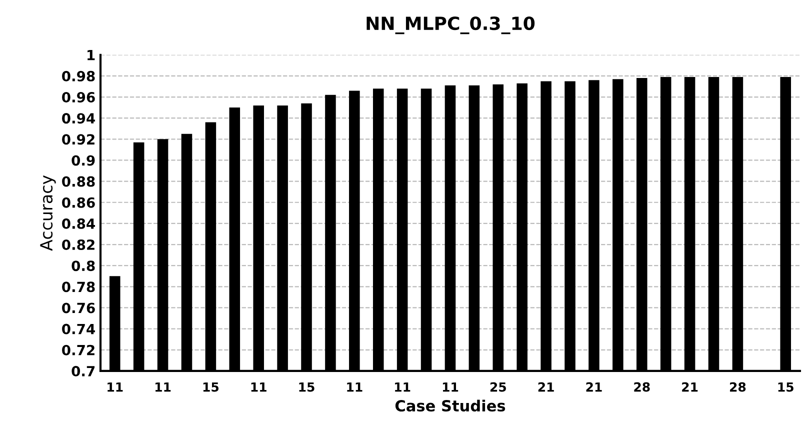 This screenshot has width=804, height=439. What do you see at coordinates (78, 118) in the screenshot?
I see `y-tick-label: 0.94` at bounding box center [78, 118].